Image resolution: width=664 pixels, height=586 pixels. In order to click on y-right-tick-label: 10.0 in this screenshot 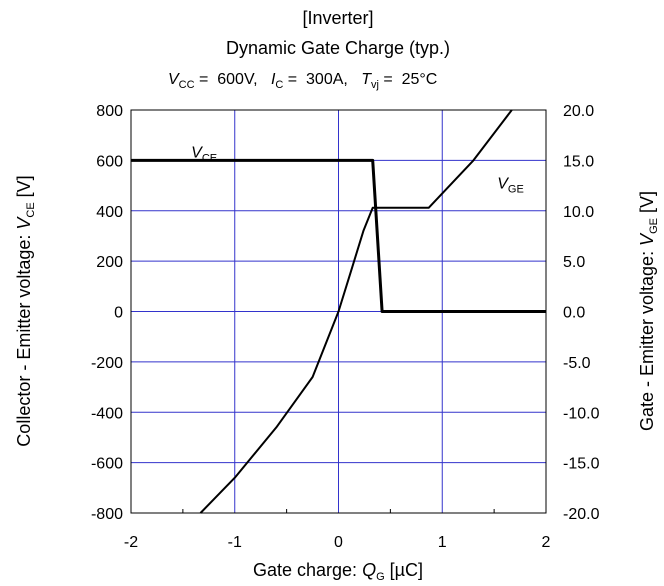, I will do `click(578, 212)`.